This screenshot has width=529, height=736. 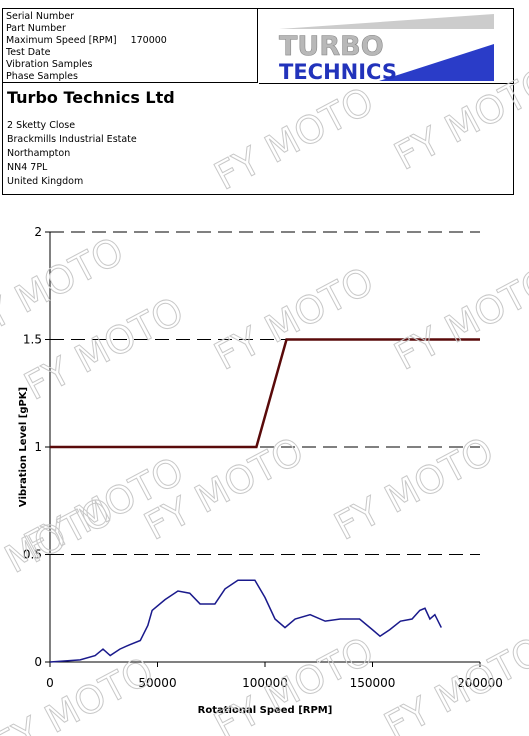 What do you see at coordinates (38, 662) in the screenshot?
I see `y-tick-label: 0` at bounding box center [38, 662].